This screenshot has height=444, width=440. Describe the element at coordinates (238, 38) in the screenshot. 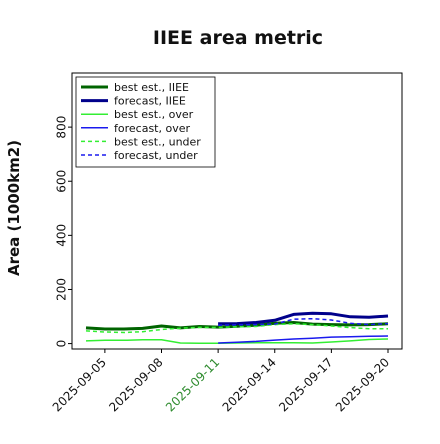

I see `chart-title: IIEE area metric` at that location.